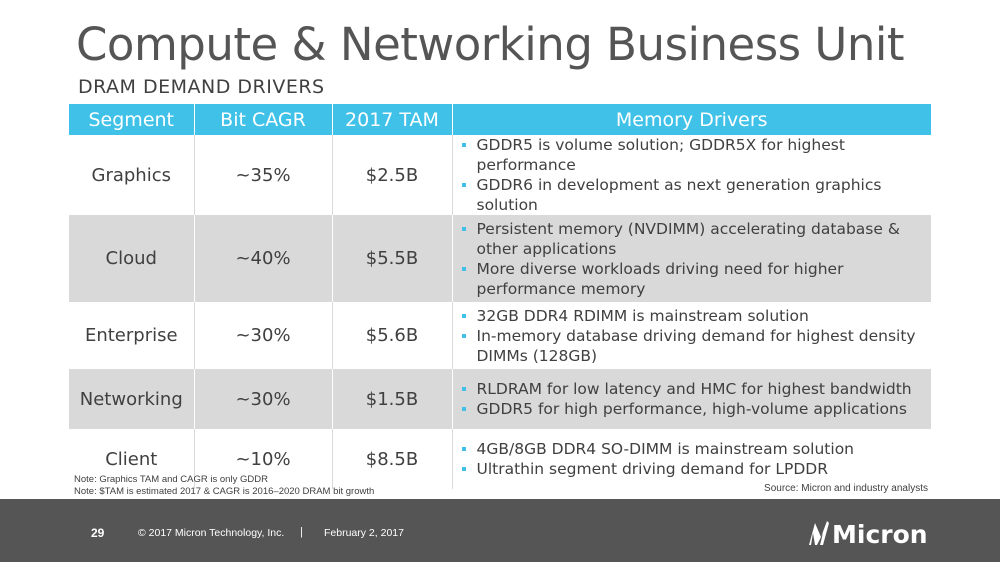 This screenshot has width=1000, height=562. Describe the element at coordinates (391, 399) in the screenshot. I see `tam-cell: $1.5B` at that location.